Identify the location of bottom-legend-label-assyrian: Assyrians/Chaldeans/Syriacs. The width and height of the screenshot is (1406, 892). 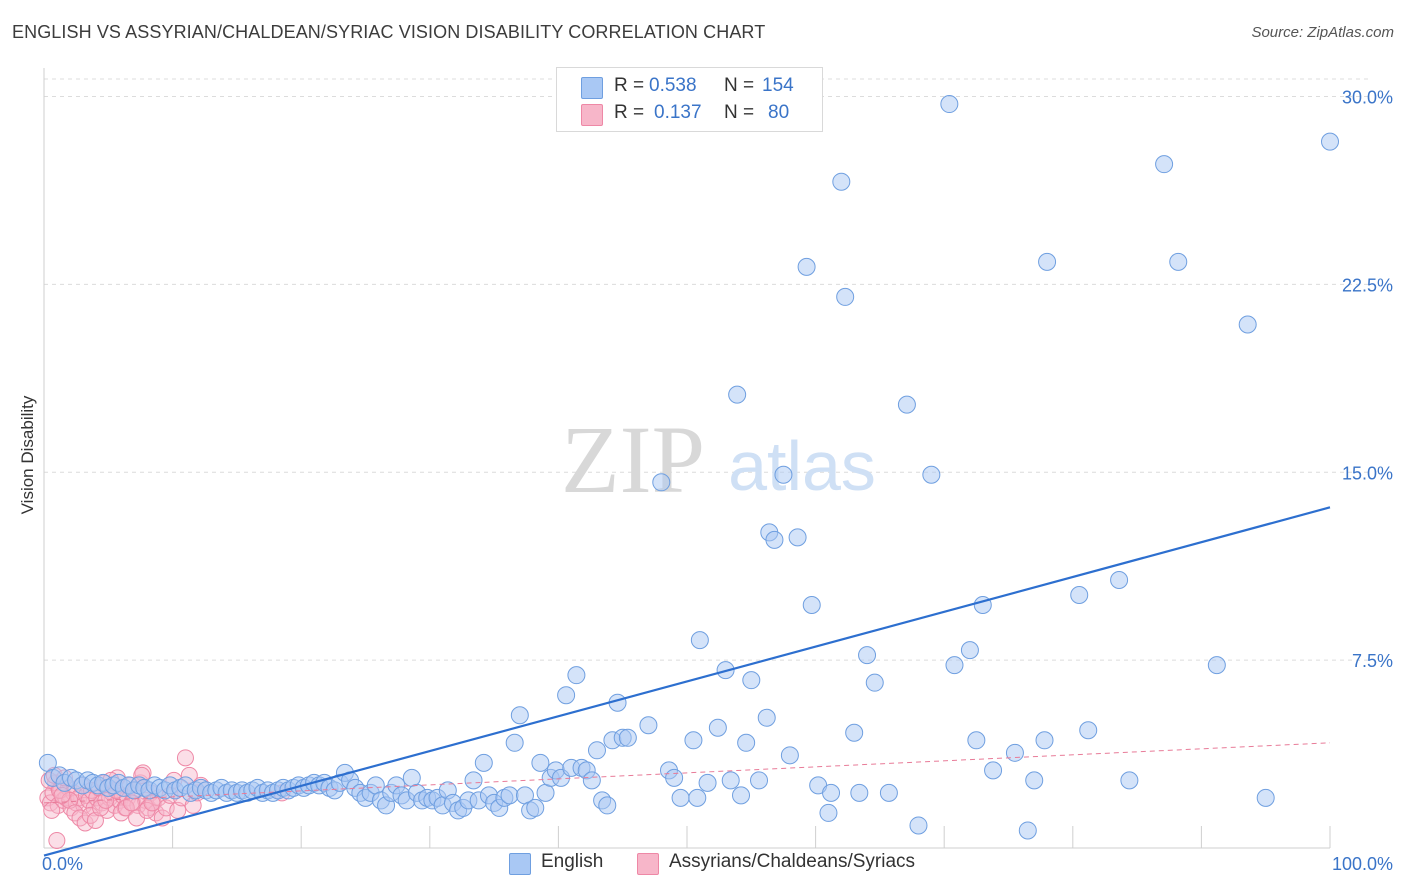
(792, 861).